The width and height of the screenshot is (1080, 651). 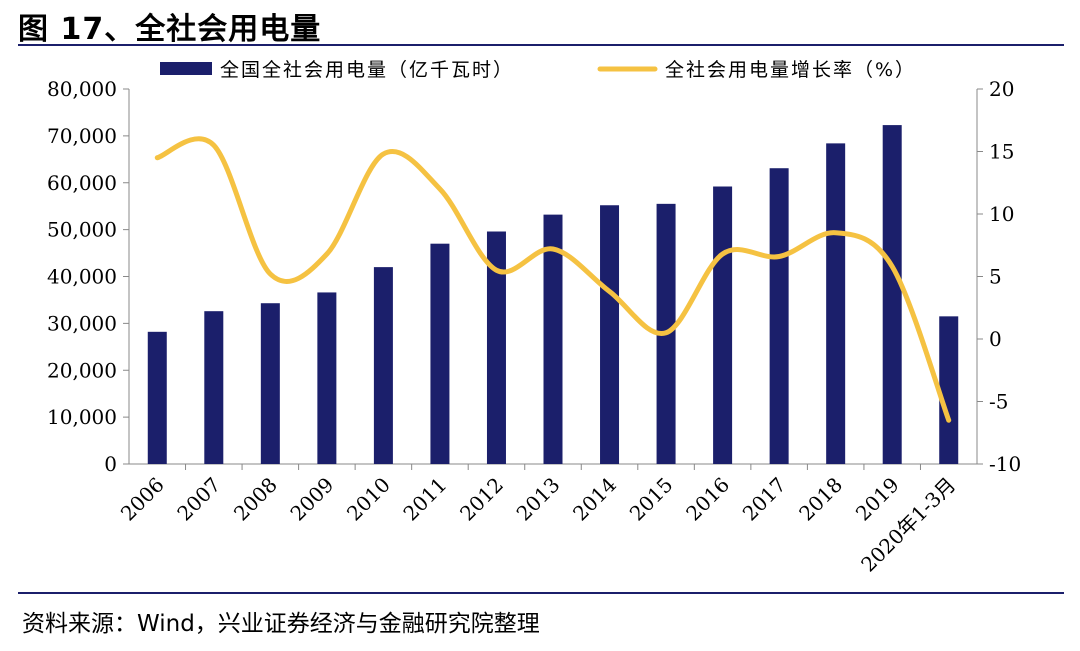 I want to click on left-tick-label: 70,000, so click(x=82, y=136).